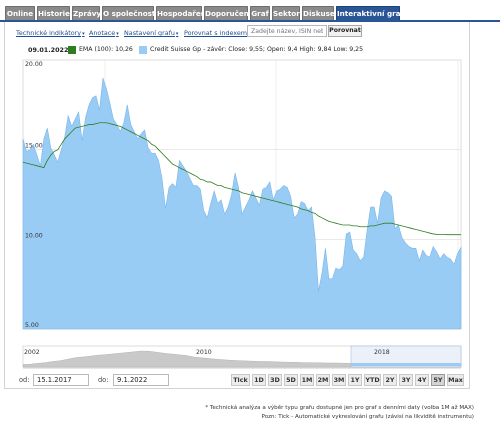  Describe the element at coordinates (141, 380) in the screenshot. I see `to-date-input` at that location.